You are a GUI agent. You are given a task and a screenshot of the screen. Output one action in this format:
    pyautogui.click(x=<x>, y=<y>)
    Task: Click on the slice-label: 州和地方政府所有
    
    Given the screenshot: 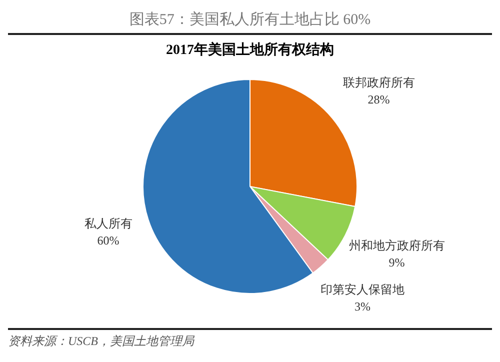 What is the action you would take?
    pyautogui.click(x=396, y=245)
    